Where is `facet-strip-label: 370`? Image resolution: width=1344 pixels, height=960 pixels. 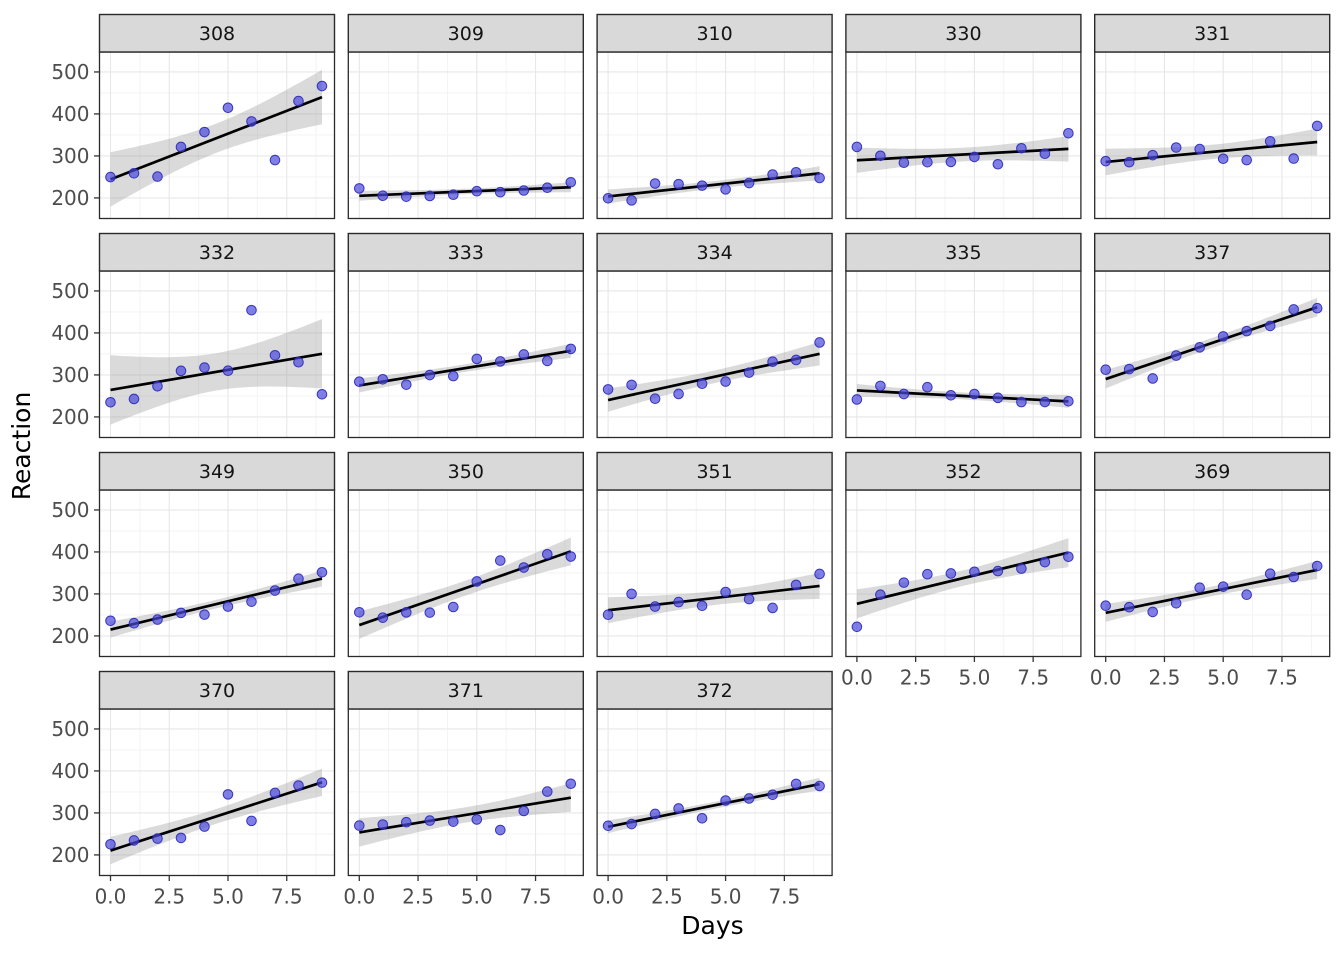
facet-strip-label: 370 is located at coordinates (217, 691).